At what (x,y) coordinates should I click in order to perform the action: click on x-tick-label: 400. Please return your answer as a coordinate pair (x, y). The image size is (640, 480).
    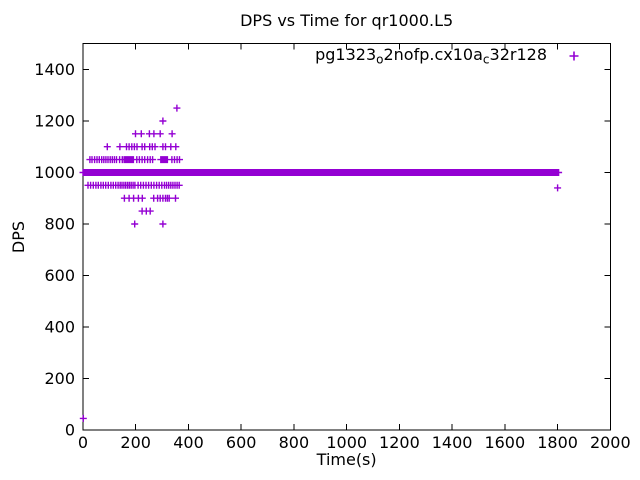
    Looking at the image, I should click on (188, 442).